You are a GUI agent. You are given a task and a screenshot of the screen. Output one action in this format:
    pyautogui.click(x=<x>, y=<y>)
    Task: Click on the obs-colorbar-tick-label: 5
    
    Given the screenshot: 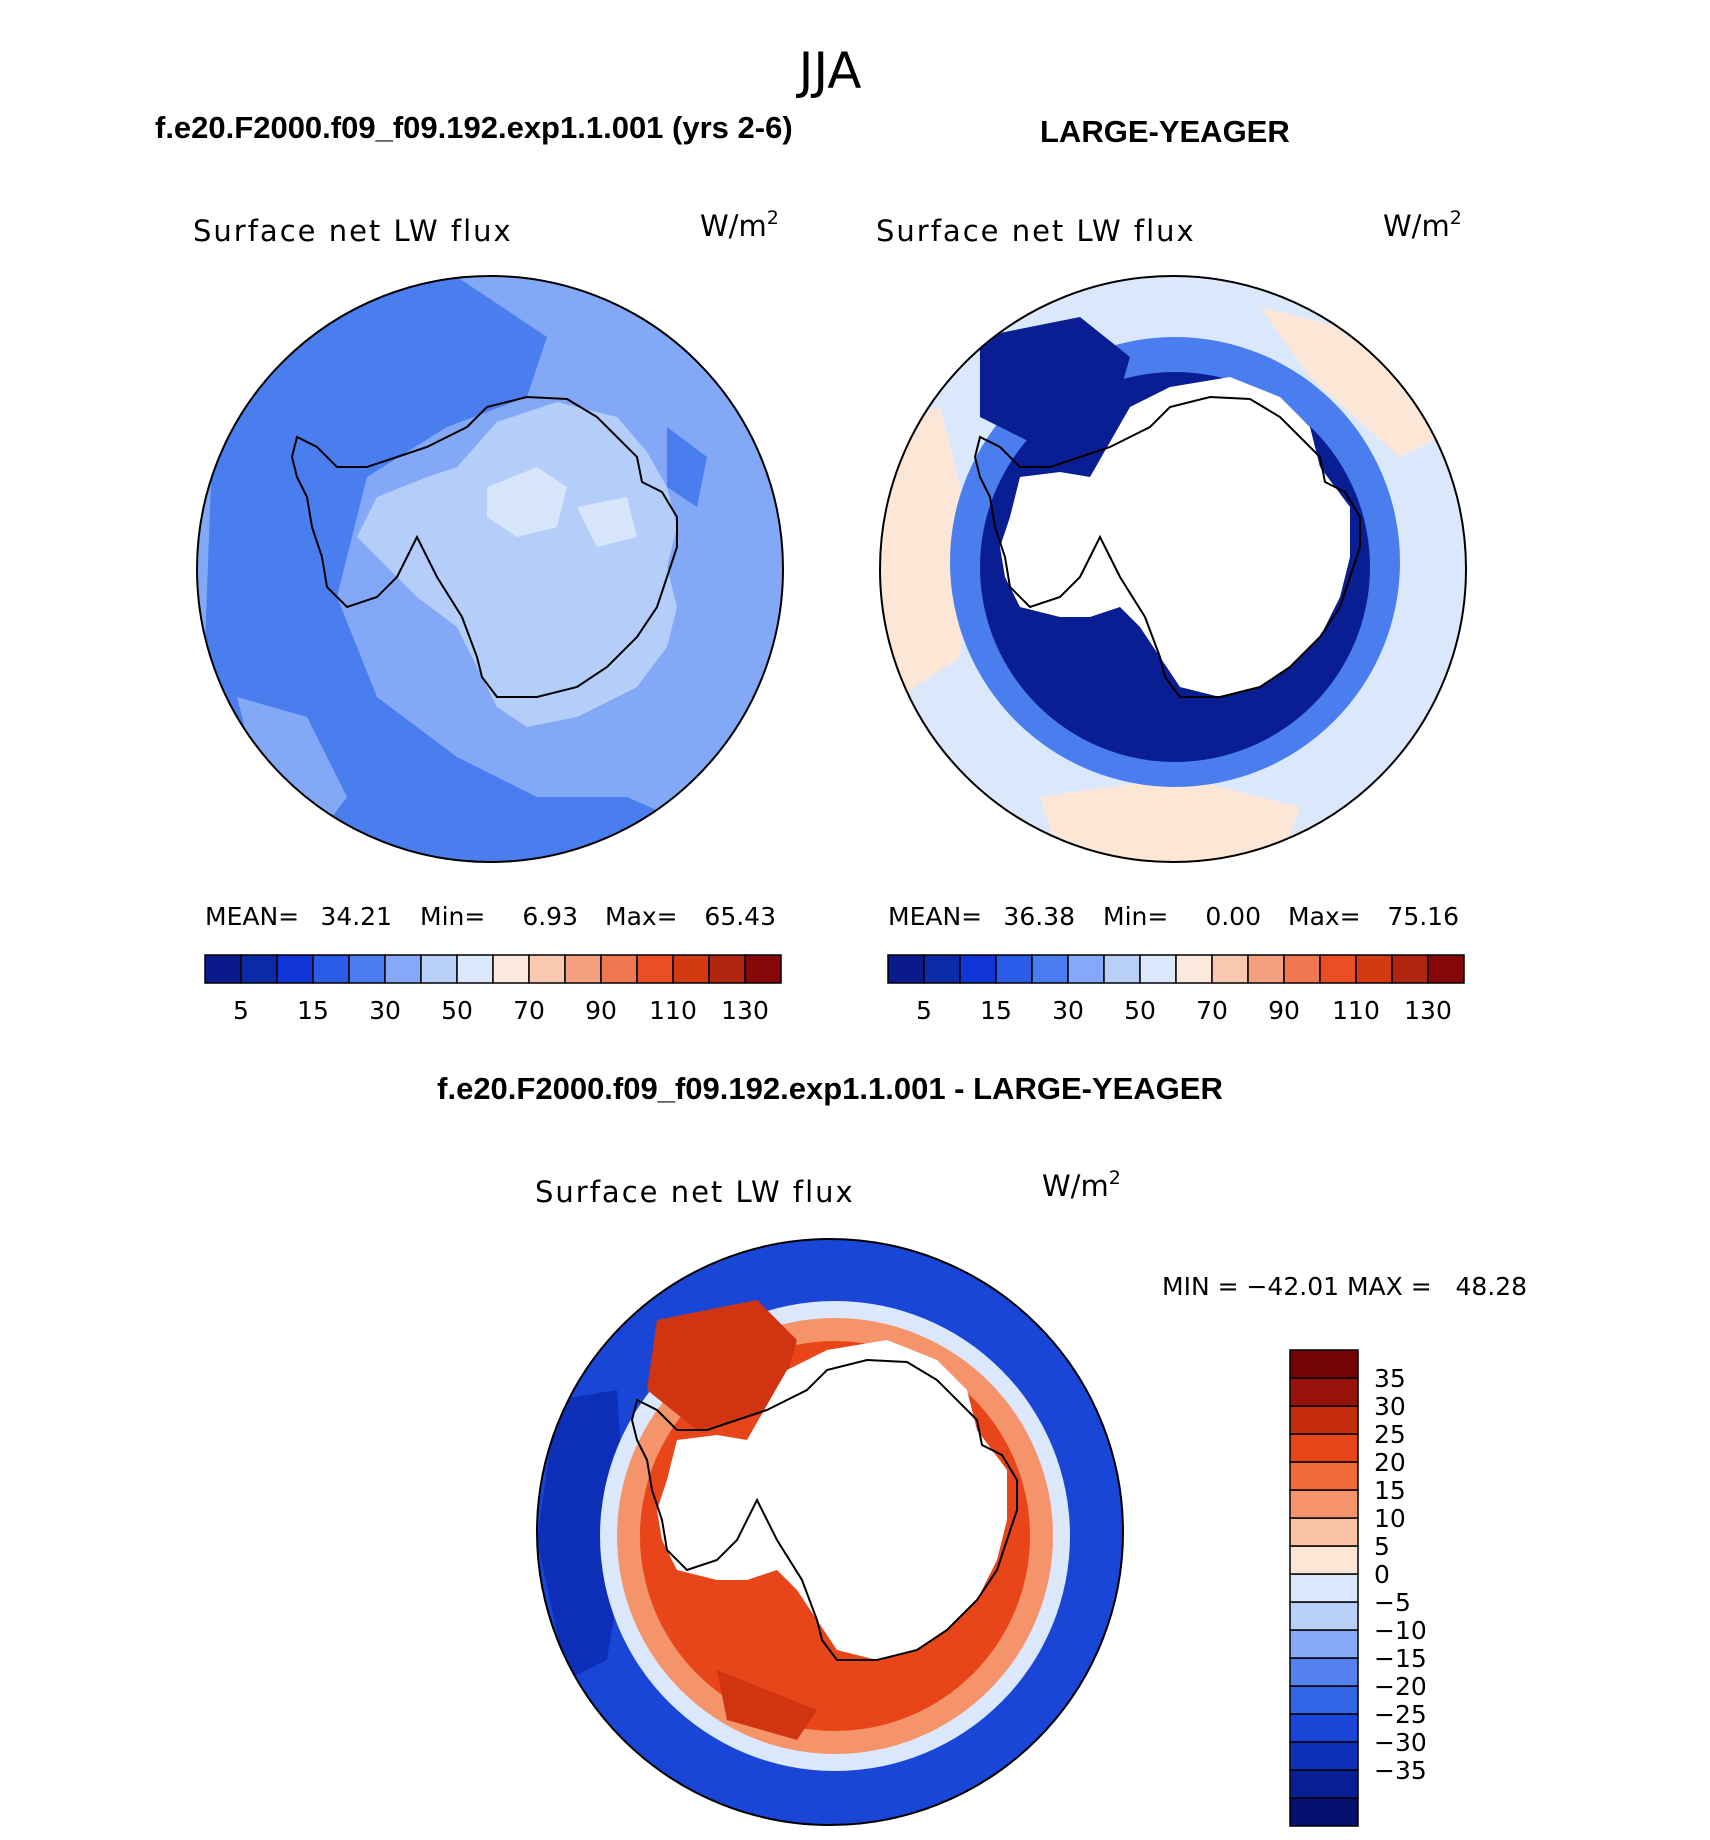 What is the action you would take?
    pyautogui.click(x=924, y=1010)
    